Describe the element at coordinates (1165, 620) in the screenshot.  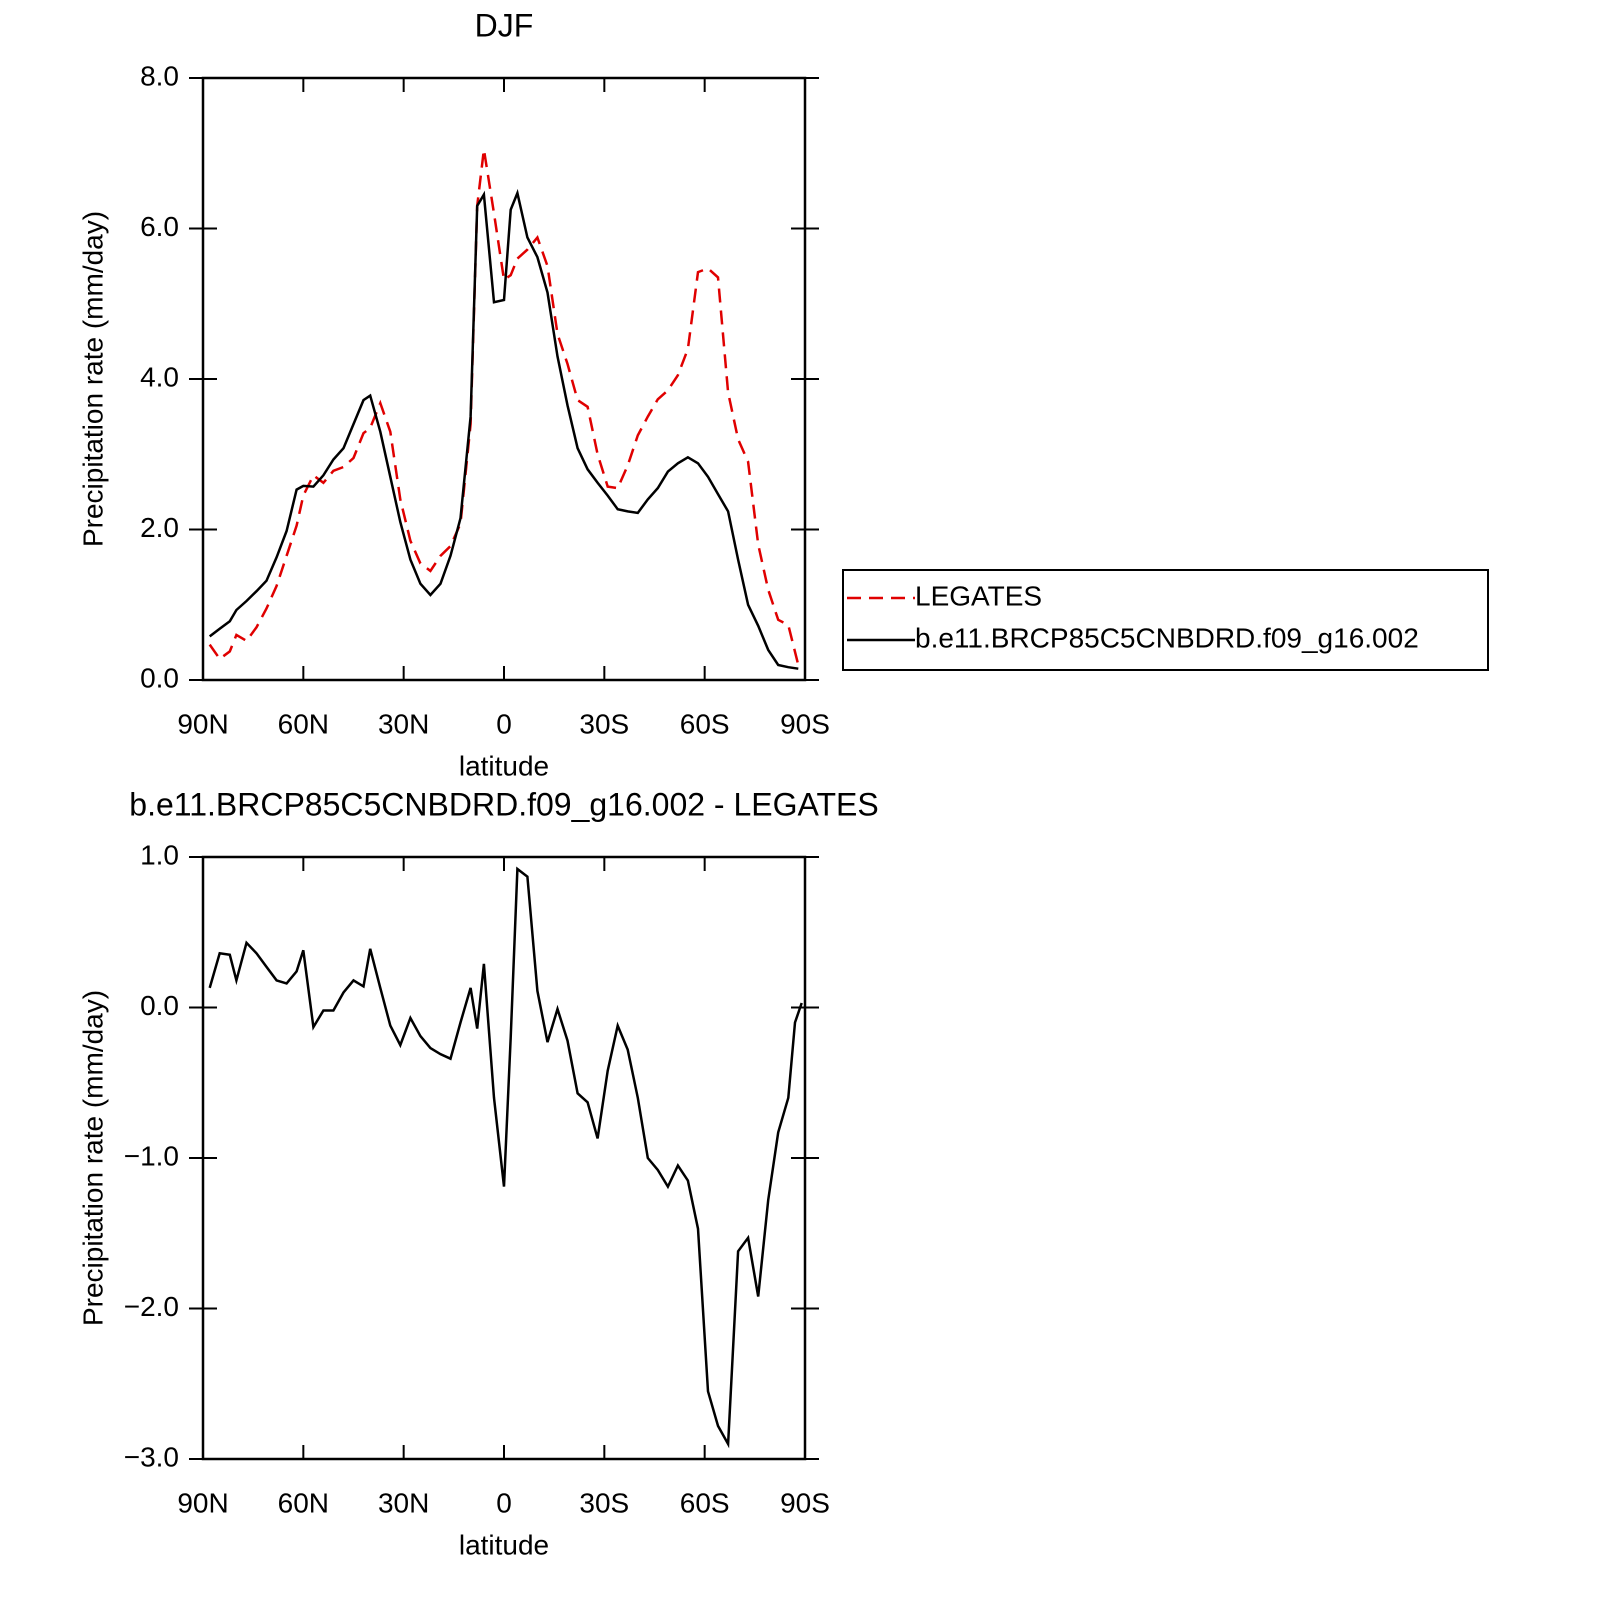
I see `legend-box` at that location.